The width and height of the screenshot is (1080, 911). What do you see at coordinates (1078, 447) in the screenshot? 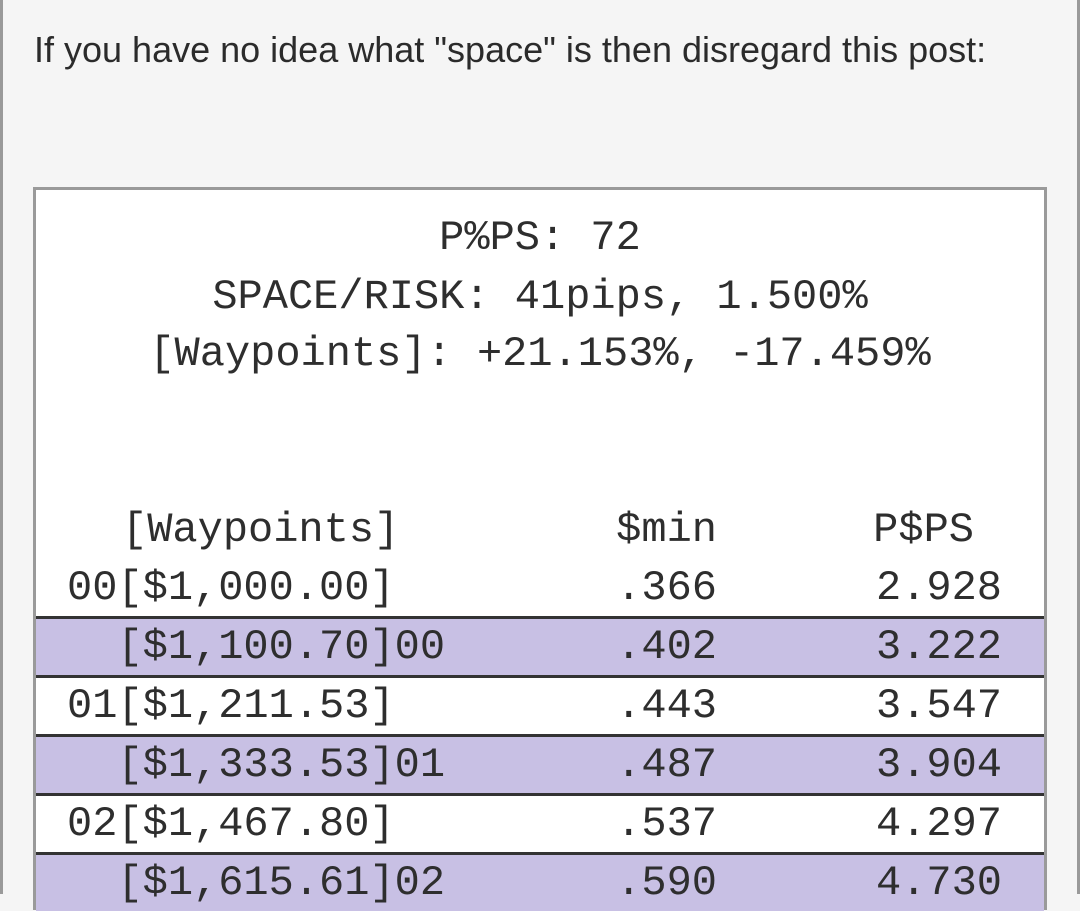
I see `frame-border-right` at bounding box center [1078, 447].